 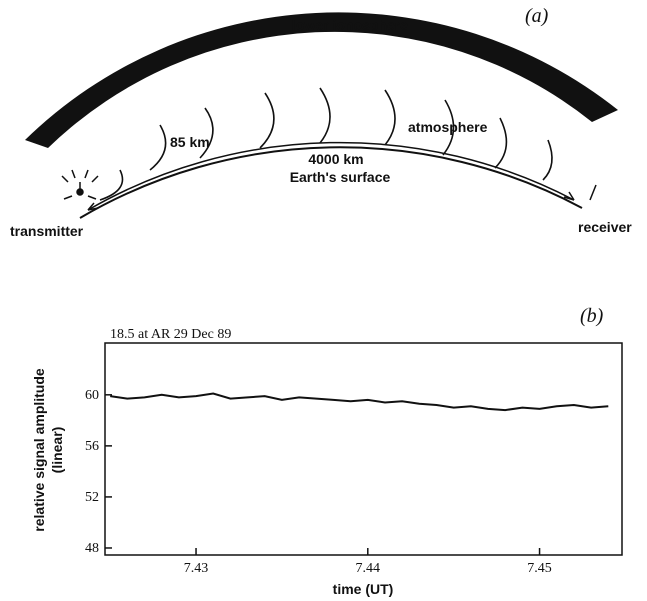 What do you see at coordinates (80, 184) in the screenshot?
I see `transmitter-icon` at bounding box center [80, 184].